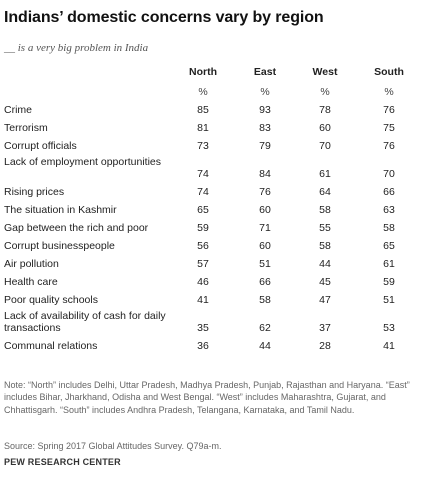  I want to click on value-cell-south: 63, so click(389, 210).